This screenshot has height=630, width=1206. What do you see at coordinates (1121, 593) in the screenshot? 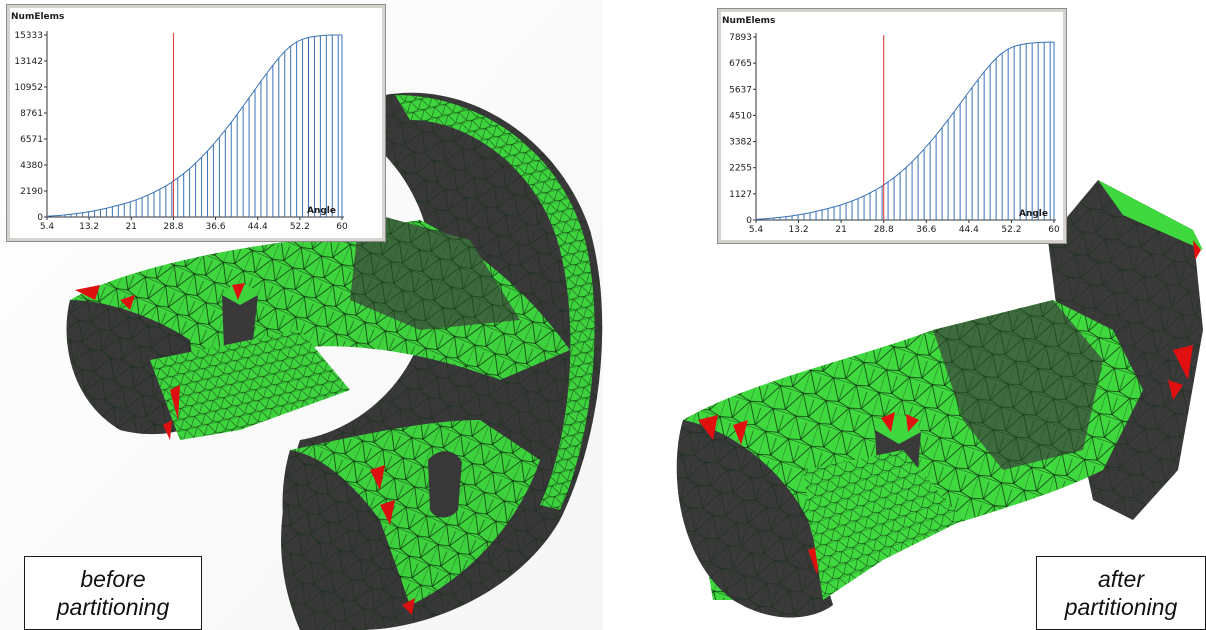
I see `caption-after: after partitioning` at bounding box center [1121, 593].